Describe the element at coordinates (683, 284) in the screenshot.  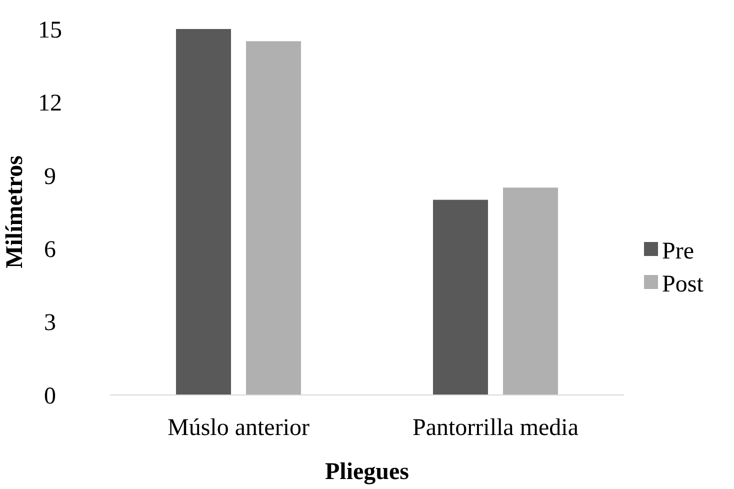
I see `legend-label: Post` at that location.